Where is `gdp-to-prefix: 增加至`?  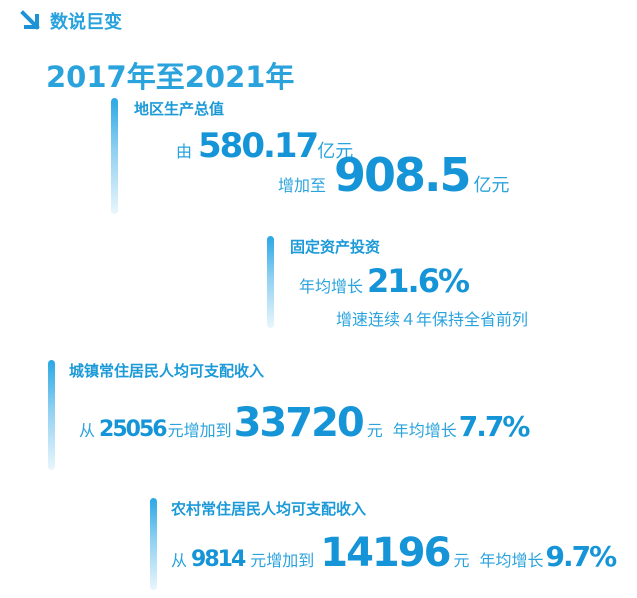 gdp-to-prefix: 增加至 is located at coordinates (302, 185).